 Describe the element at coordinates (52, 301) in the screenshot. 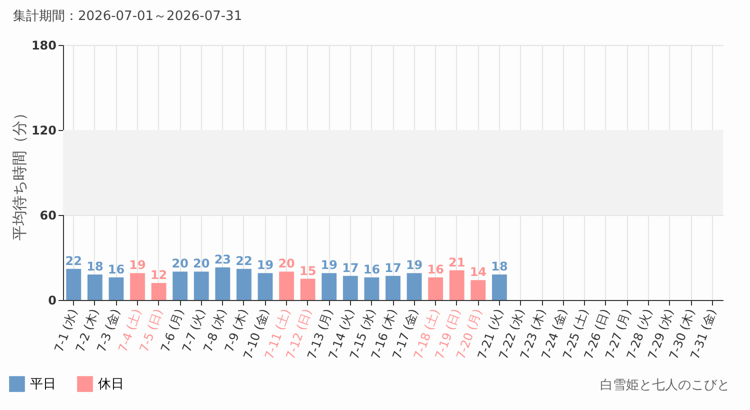

I see `y-tick-label: 0` at that location.